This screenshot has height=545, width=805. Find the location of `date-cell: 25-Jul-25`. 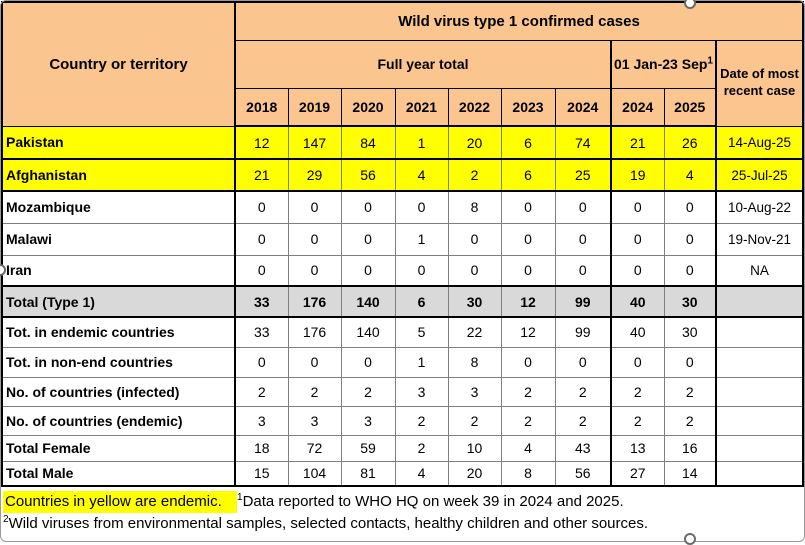

date-cell: 25-Jul-25 is located at coordinates (759, 175).